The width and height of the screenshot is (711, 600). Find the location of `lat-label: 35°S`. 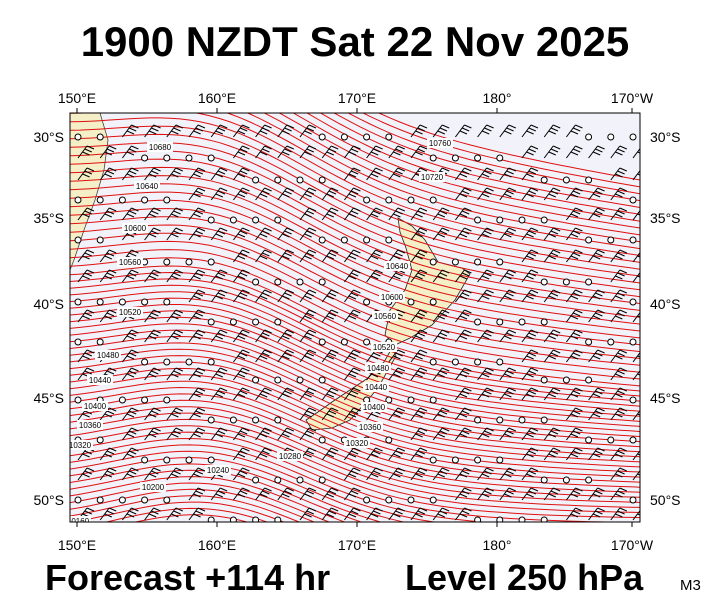

lat-label: 35°S is located at coordinates (665, 218).